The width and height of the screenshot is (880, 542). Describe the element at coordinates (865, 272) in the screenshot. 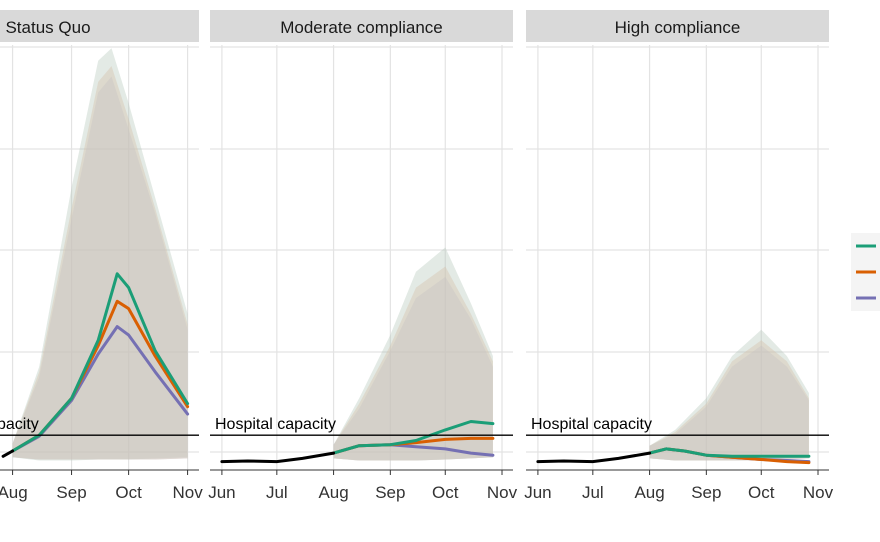

I see `legend` at that location.